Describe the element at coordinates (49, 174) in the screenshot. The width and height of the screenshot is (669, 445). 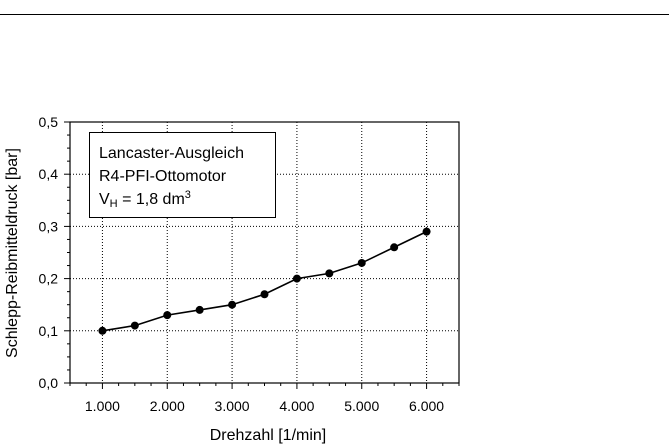
I see `y-tick-label: 0,4` at that location.